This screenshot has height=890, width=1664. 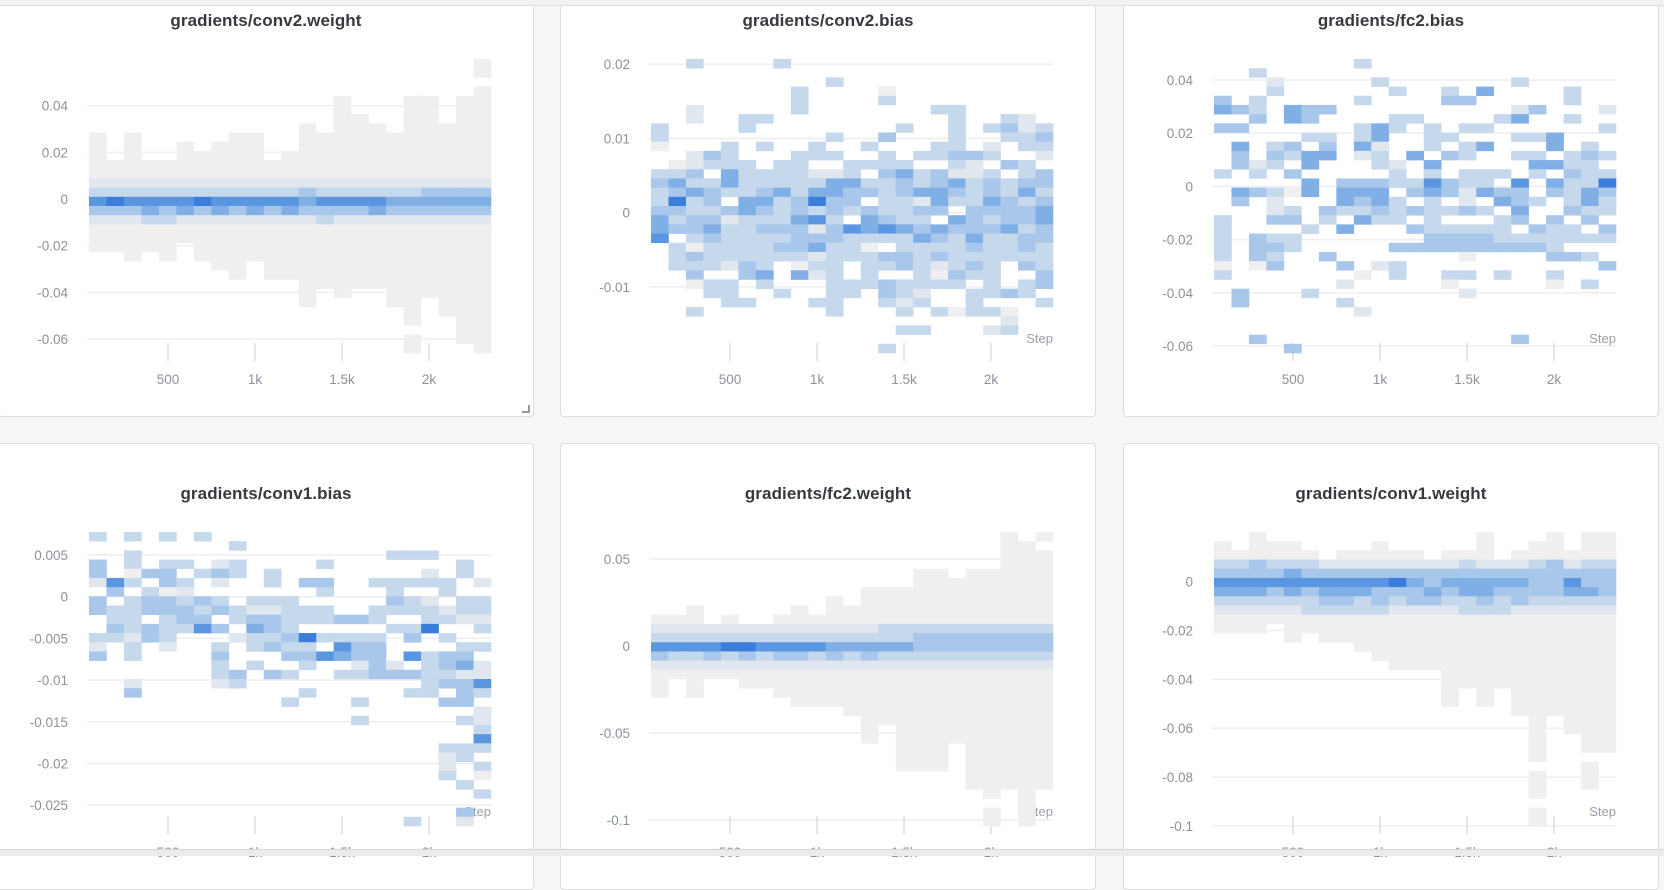 What do you see at coordinates (1380, 379) in the screenshot?
I see `x-tick-label: 1k` at bounding box center [1380, 379].